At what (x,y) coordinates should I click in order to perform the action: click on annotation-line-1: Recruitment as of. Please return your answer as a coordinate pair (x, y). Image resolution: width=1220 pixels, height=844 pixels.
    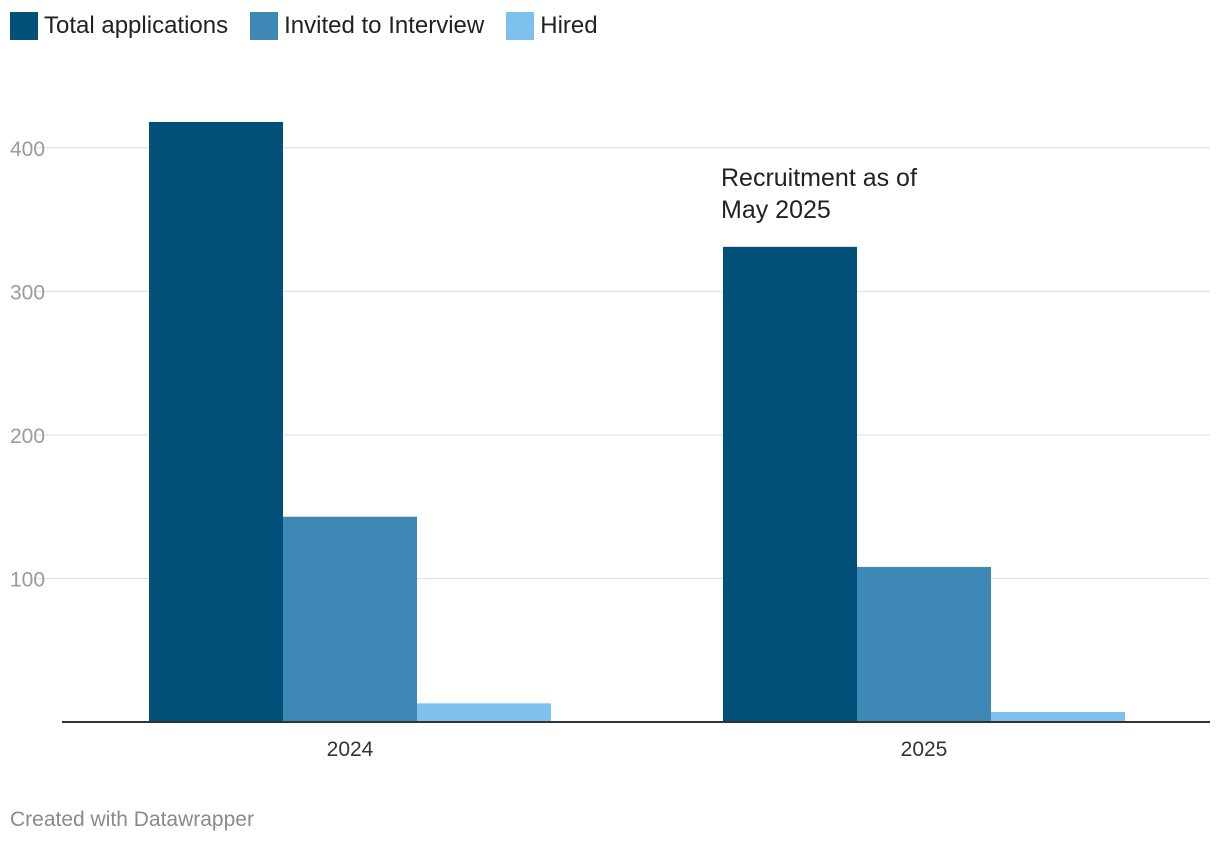
    Looking at the image, I should click on (819, 178).